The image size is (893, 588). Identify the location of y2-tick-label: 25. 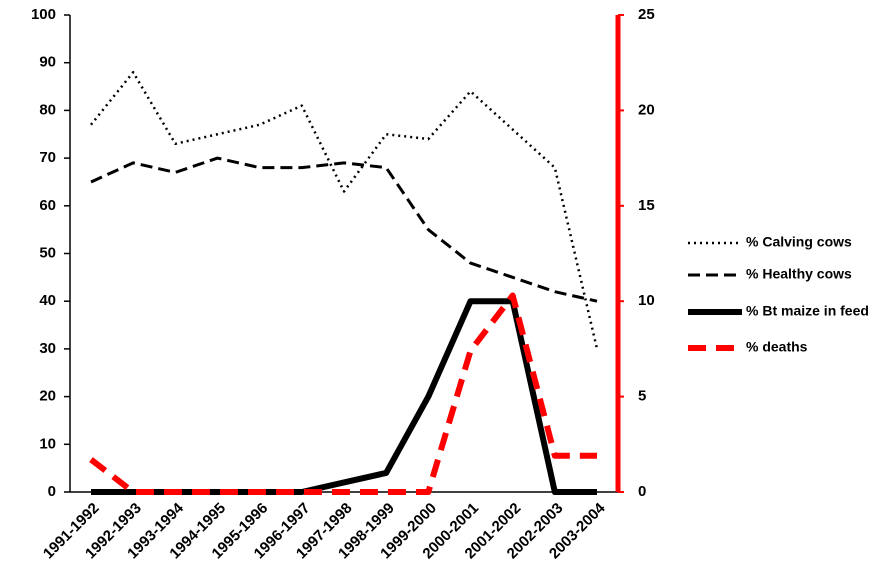
(646, 14).